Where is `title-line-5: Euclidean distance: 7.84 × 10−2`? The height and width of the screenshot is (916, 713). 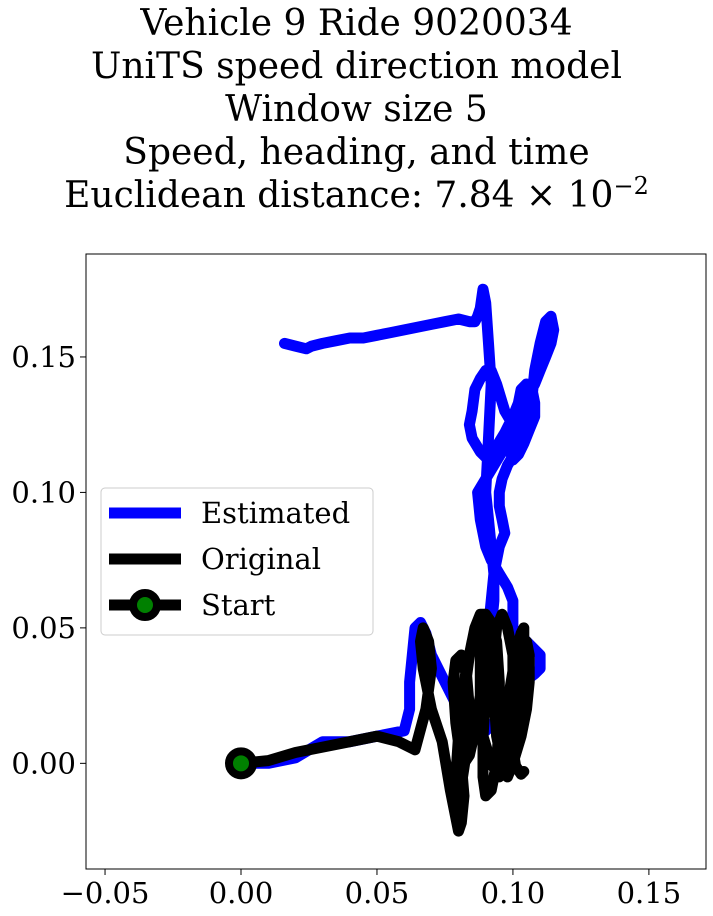
title-line-5: Euclidean distance: 7.84 × 10−2 is located at coordinates (356, 195).